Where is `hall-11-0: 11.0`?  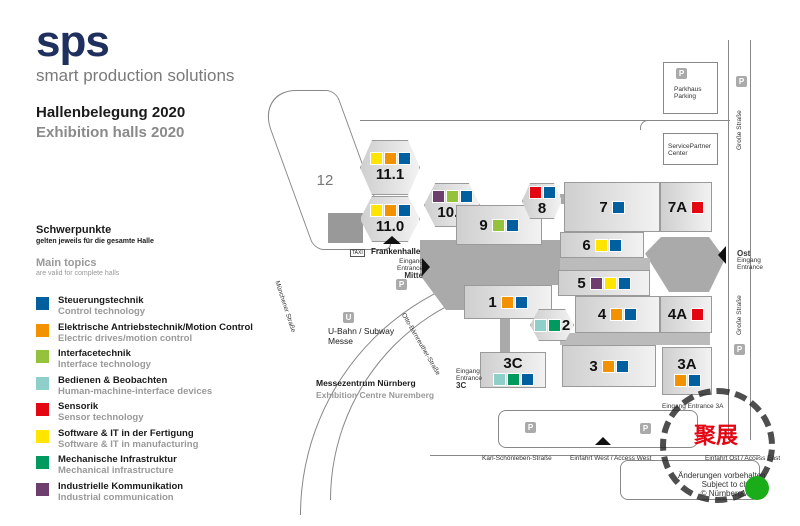 hall-11-0: 11.0 is located at coordinates (390, 219).